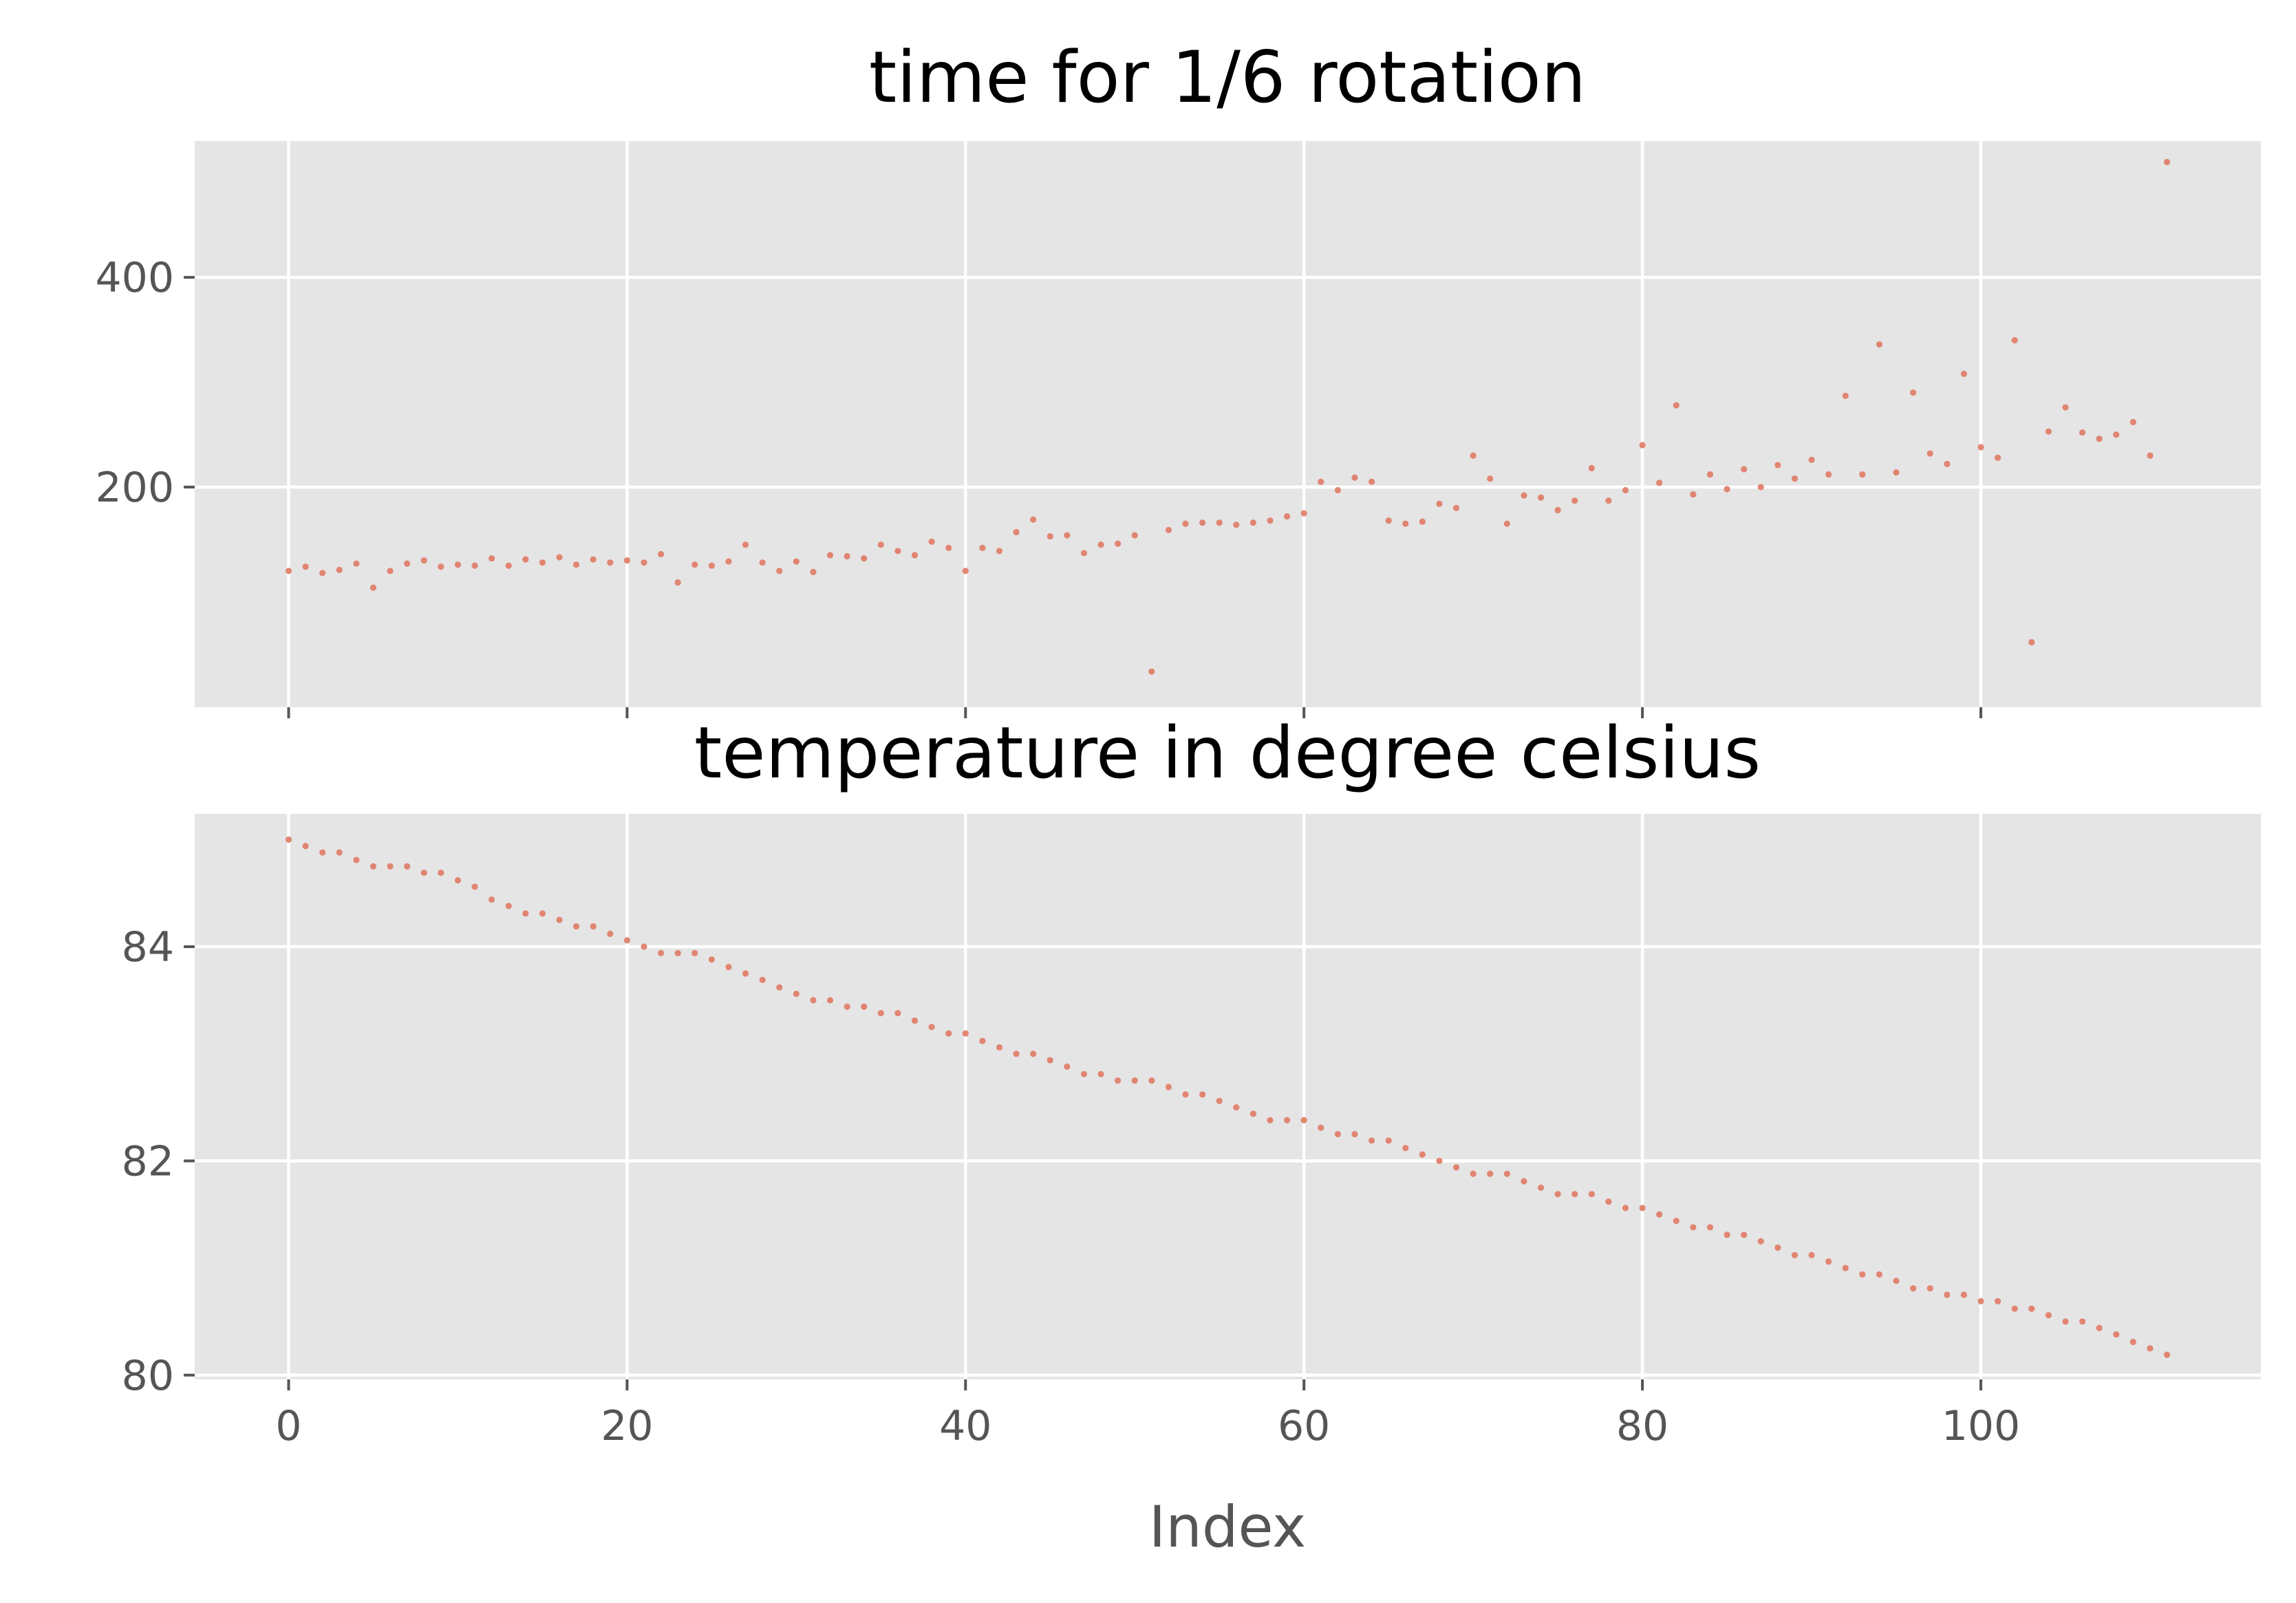 Image resolution: width=2296 pixels, height=1603 pixels. I want to click on top-chart-title: time for 1/6 rotation, so click(1227, 77).